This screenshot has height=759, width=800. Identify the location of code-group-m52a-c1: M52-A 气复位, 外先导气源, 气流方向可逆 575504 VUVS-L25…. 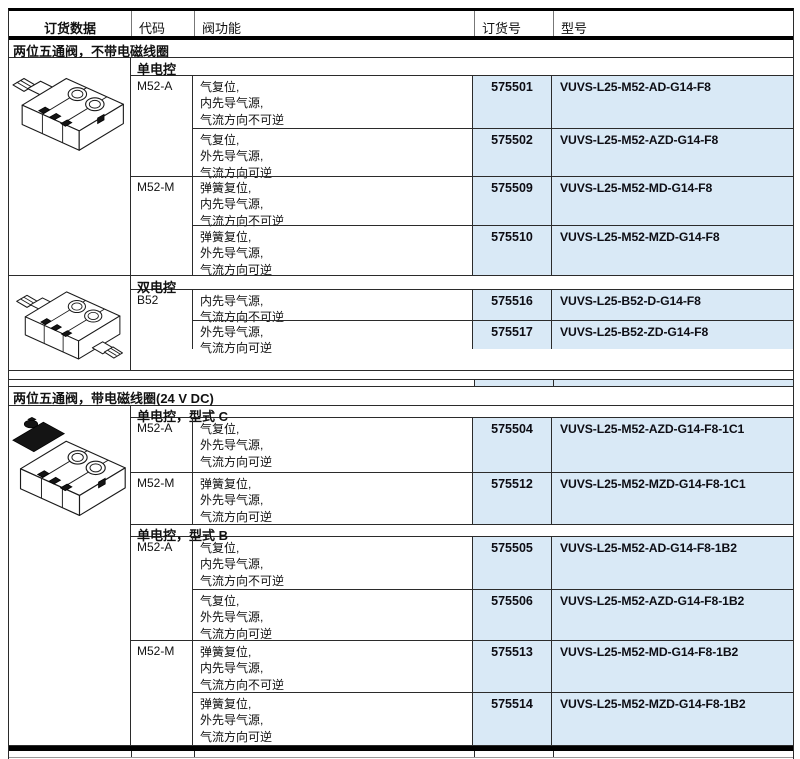
(462, 445).